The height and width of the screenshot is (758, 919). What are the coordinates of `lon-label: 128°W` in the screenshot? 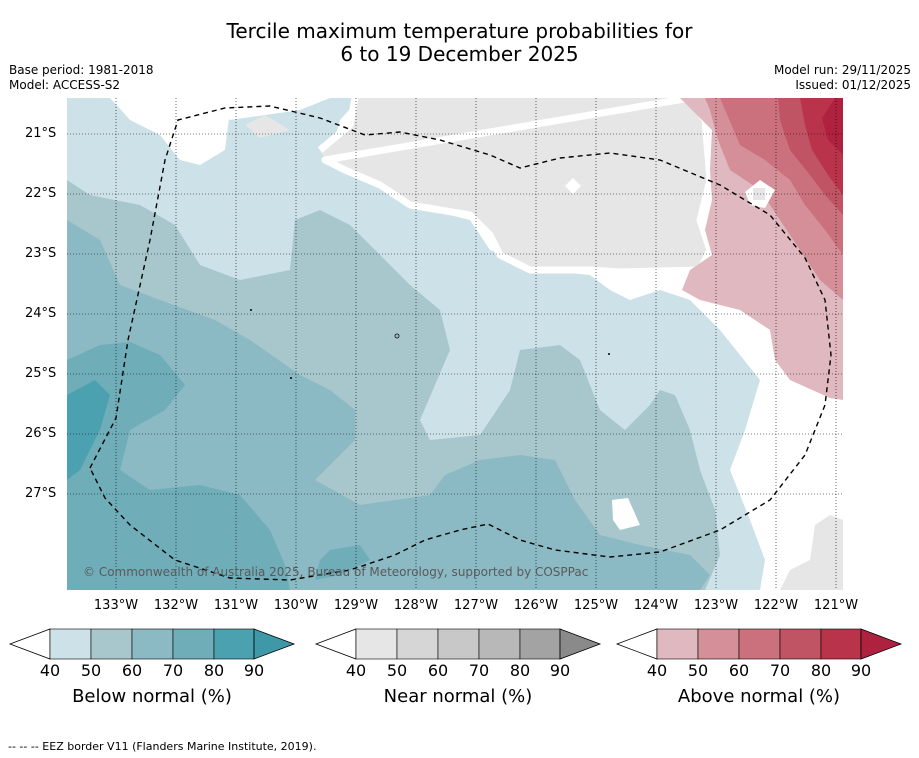 It's located at (416, 605).